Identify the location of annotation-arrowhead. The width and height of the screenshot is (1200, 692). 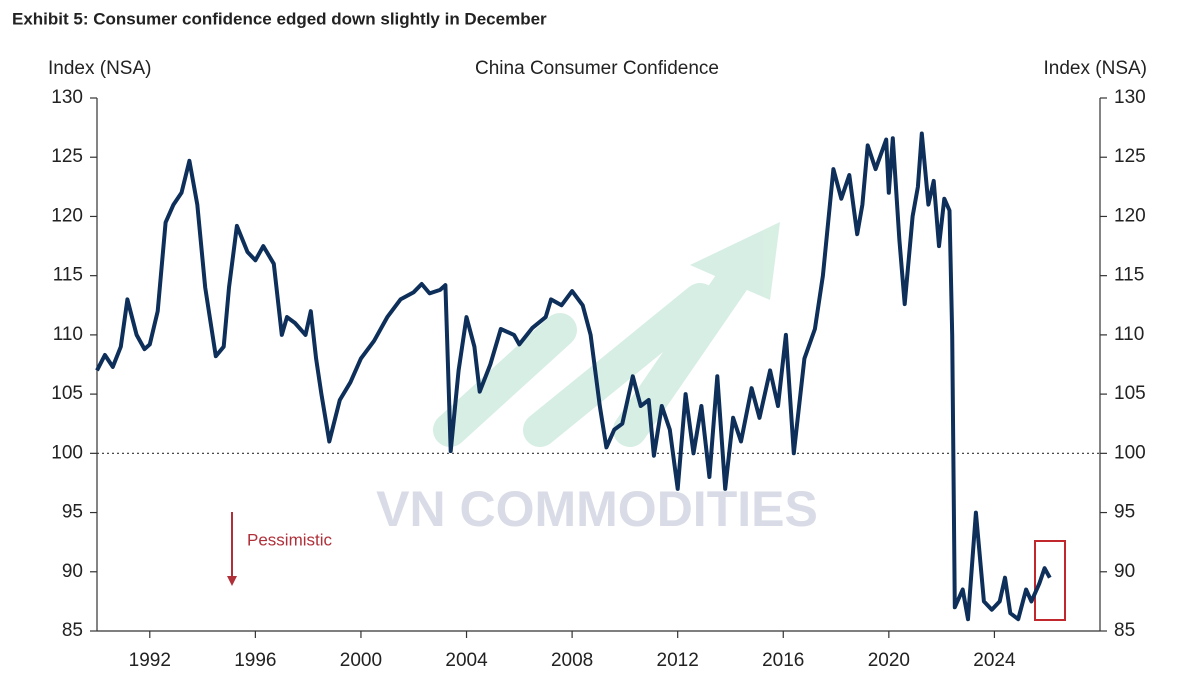
(232, 581).